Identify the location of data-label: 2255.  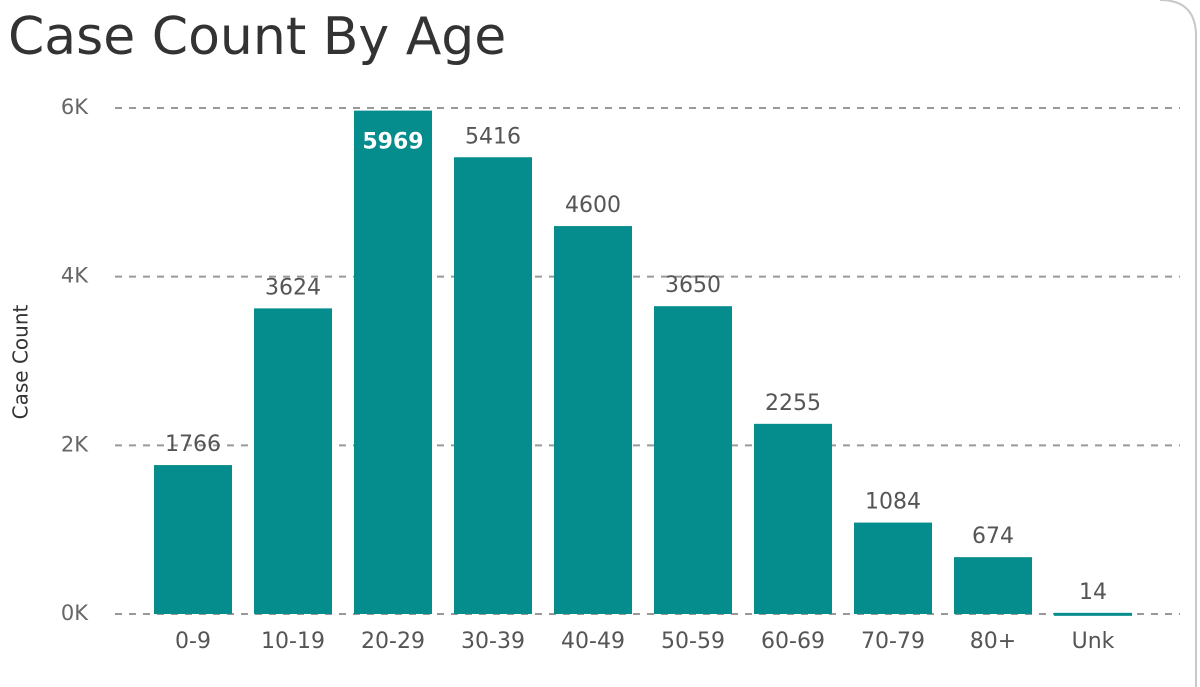
(793, 403).